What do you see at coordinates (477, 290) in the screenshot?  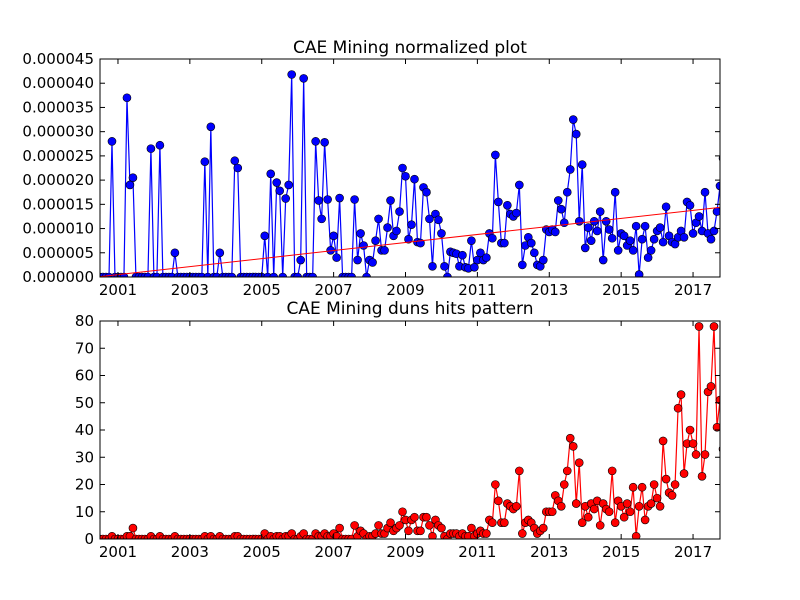 I see `x-tick-label: 2011` at bounding box center [477, 290].